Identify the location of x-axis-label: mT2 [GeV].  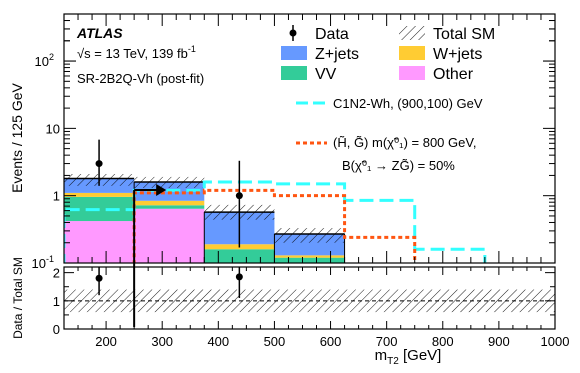
(408, 357).